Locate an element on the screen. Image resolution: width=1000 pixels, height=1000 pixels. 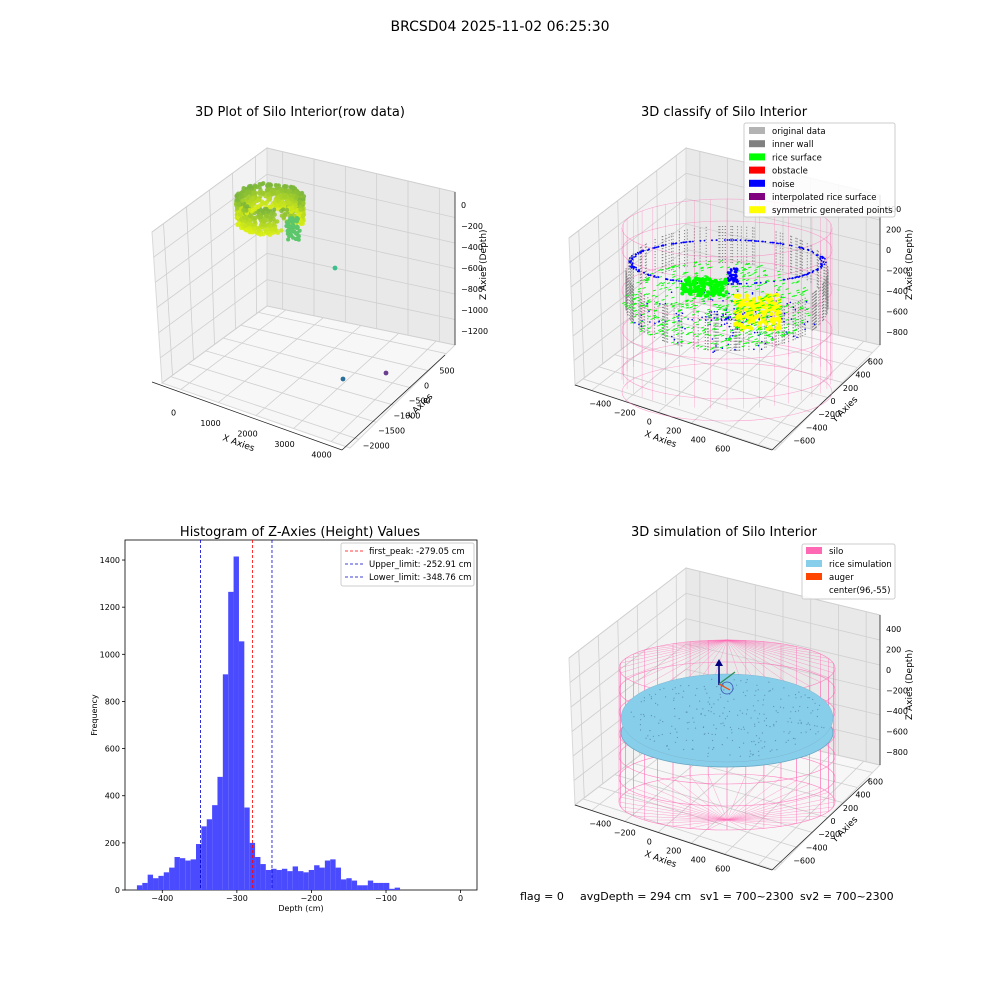
silo-floor-wire is located at coordinates (676, 806).